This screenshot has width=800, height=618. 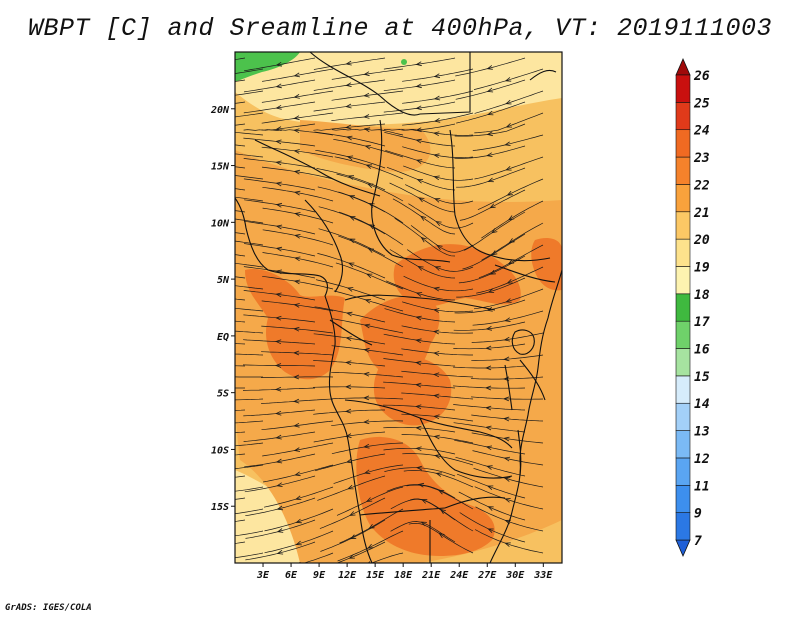 What do you see at coordinates (459, 575) in the screenshot?
I see `lon-tick-label: 24E` at bounding box center [459, 575].